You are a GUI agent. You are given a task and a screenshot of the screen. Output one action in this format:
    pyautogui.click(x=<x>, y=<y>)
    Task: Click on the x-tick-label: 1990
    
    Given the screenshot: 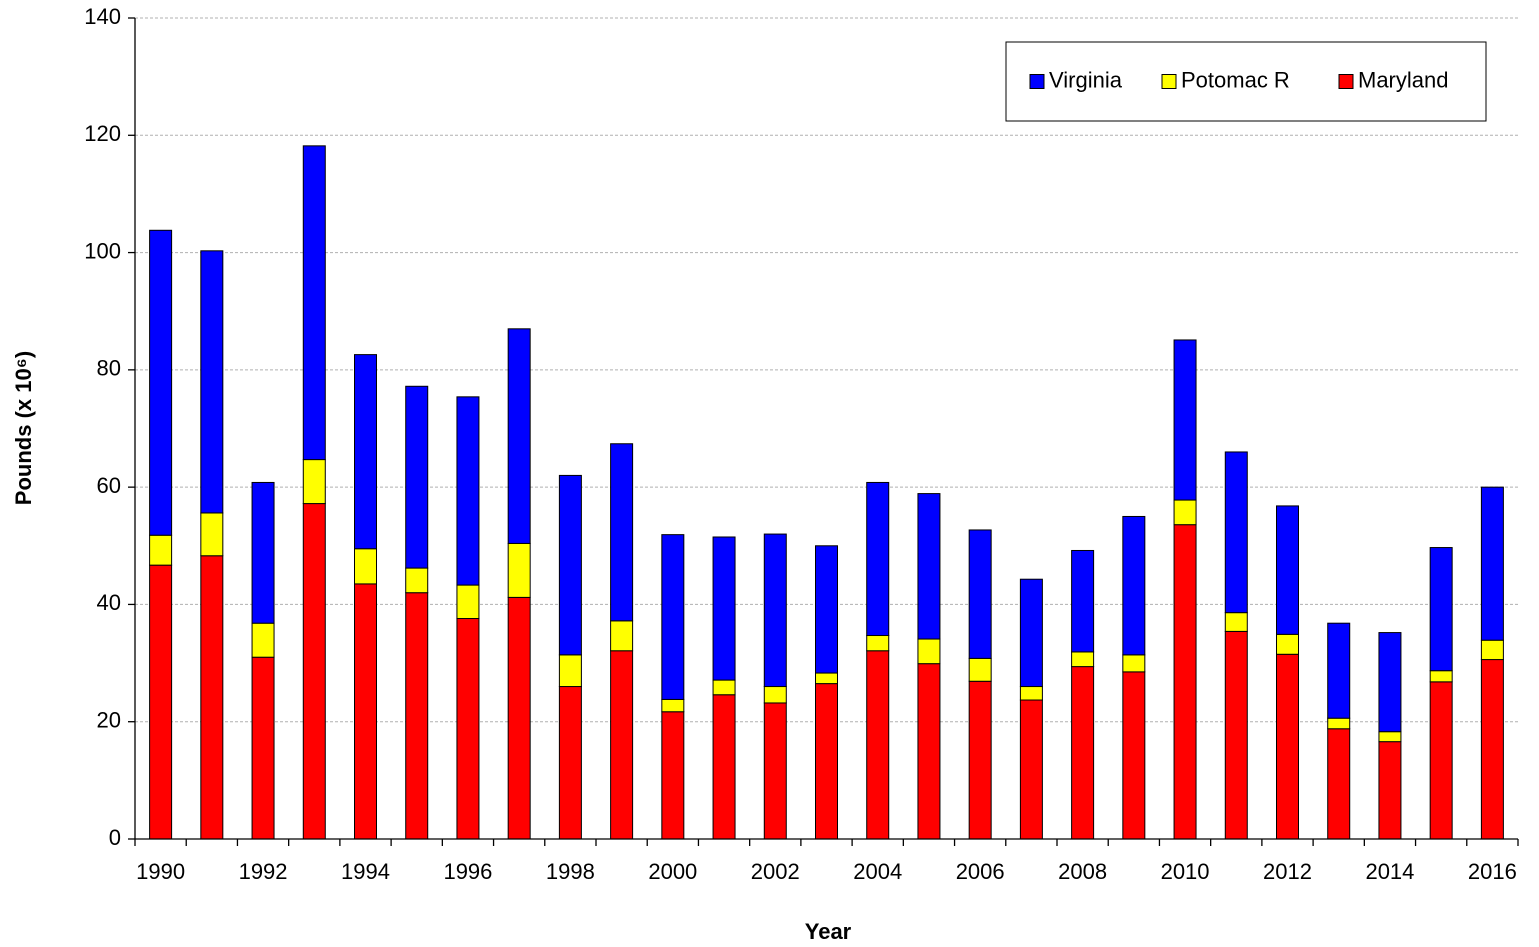 What is the action you would take?
    pyautogui.click(x=160, y=871)
    